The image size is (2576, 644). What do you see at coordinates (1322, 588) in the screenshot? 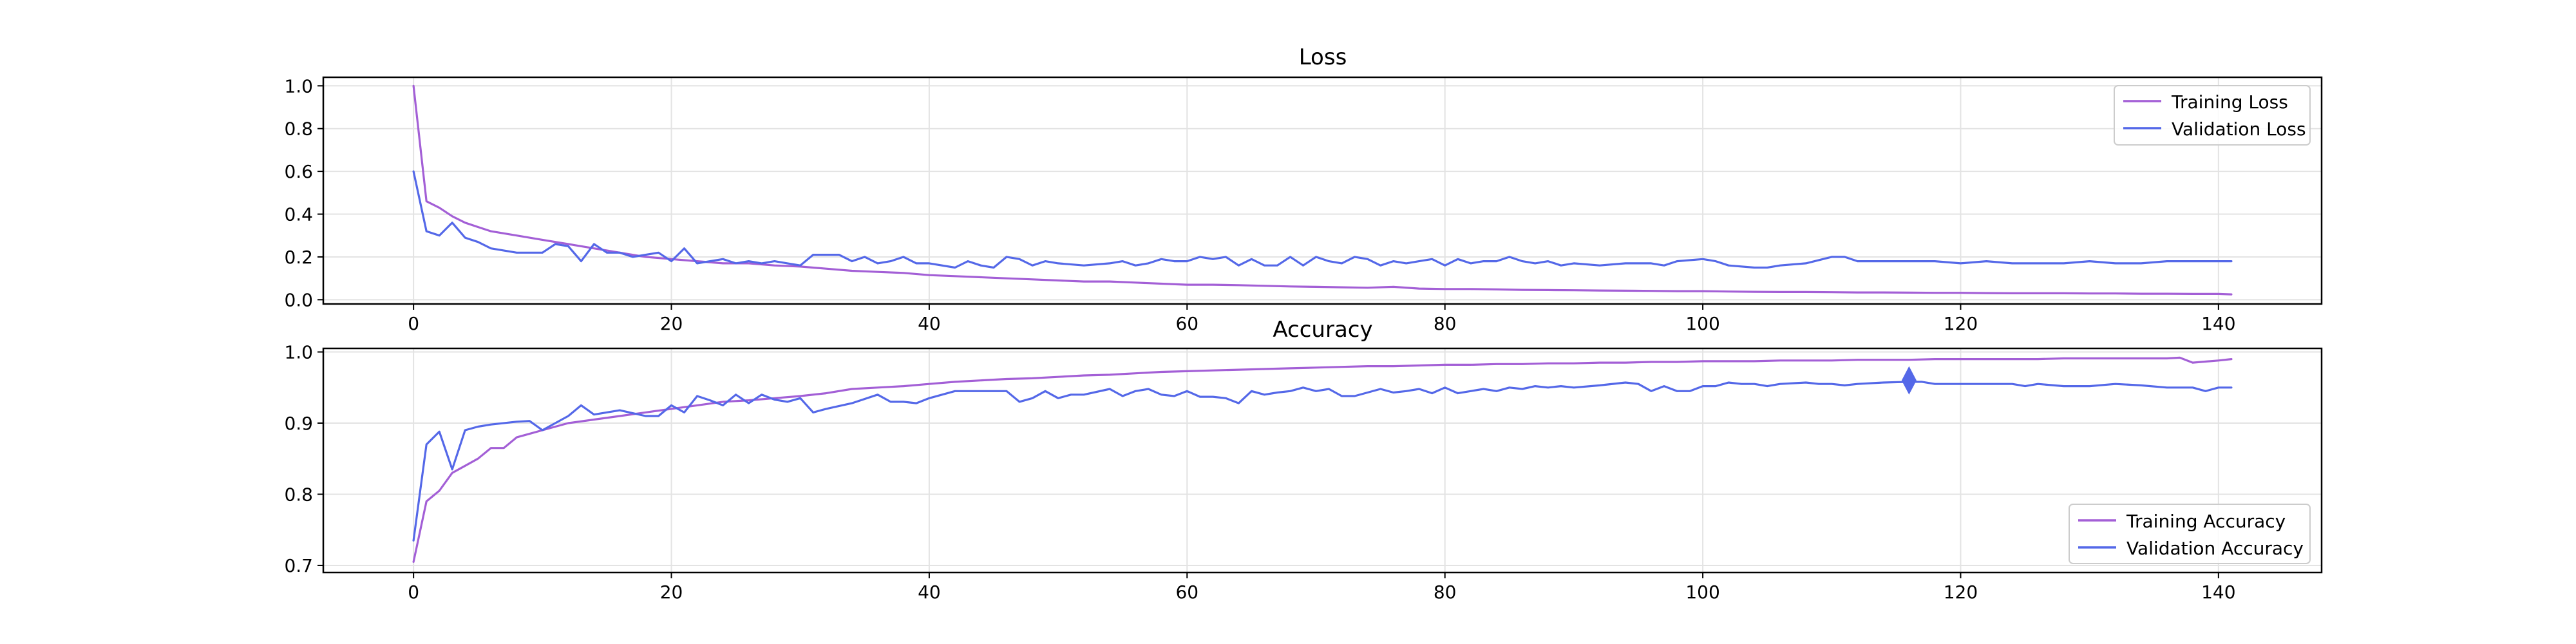
I see `accuracy-chart-x-ticks: 0 20 40 60 80 100 120 140` at bounding box center [1322, 588].